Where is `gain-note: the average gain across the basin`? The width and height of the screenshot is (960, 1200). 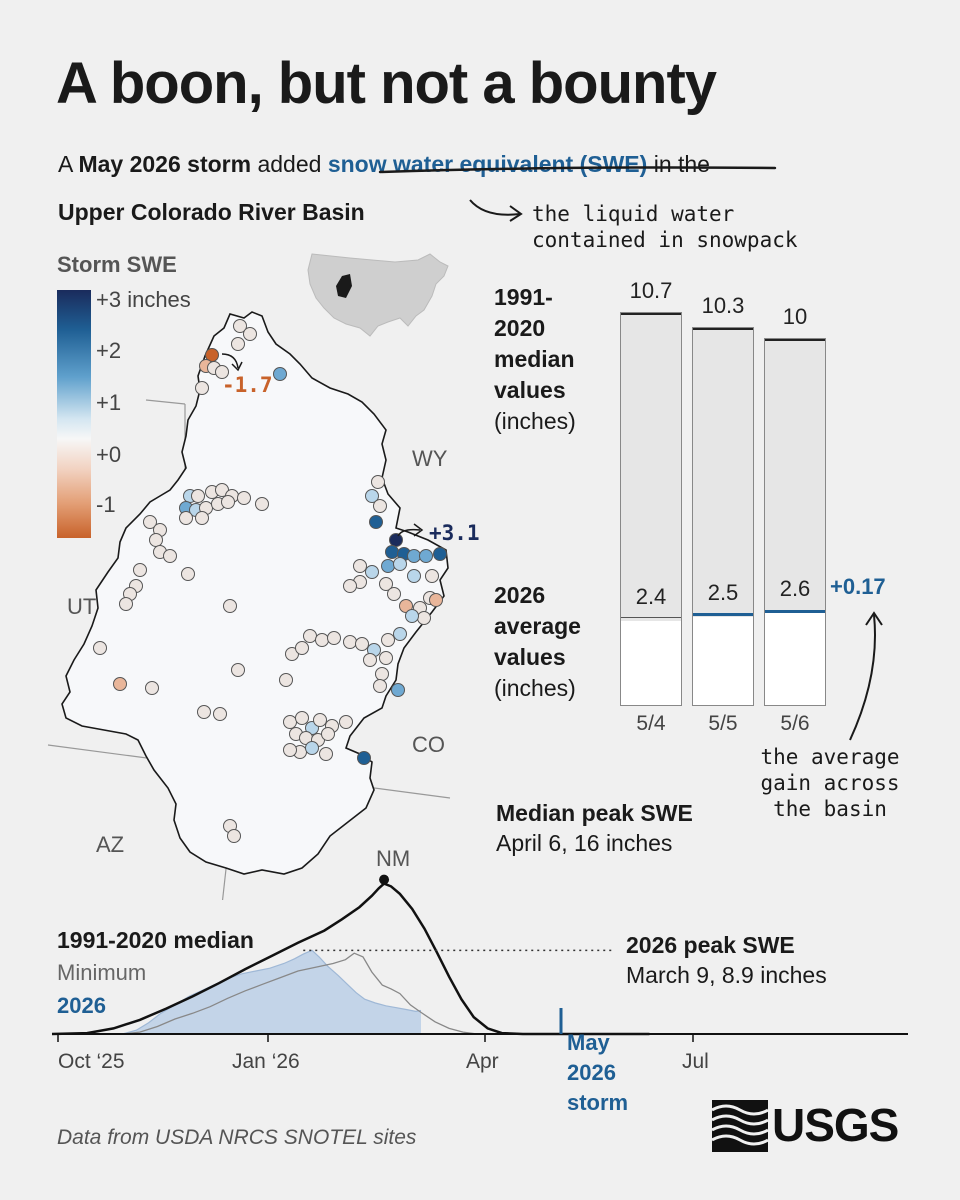 gain-note: the average gain across the basin is located at coordinates (830, 783).